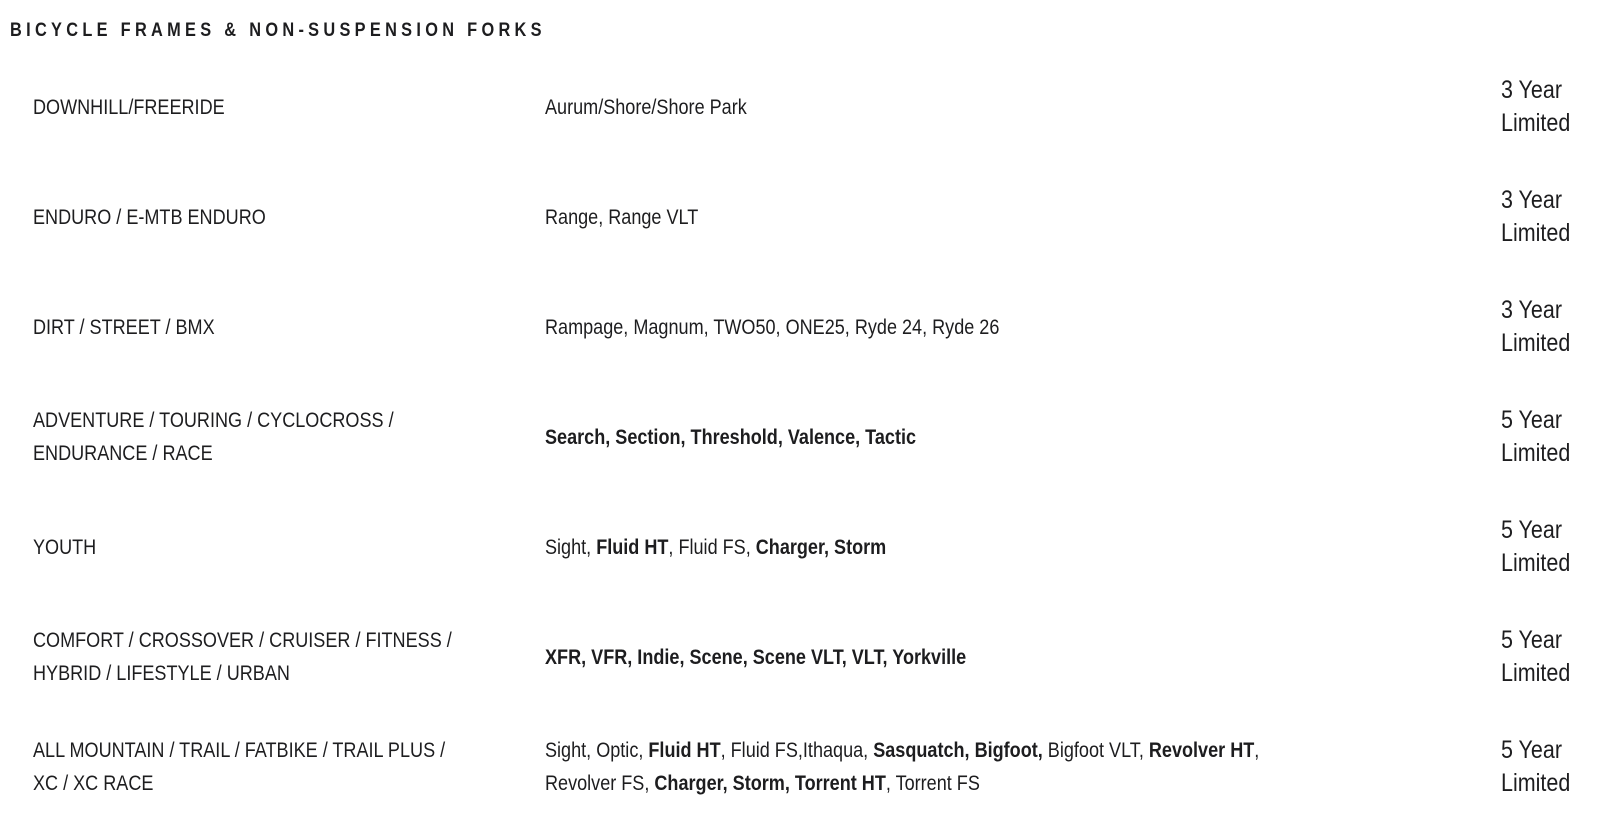 The image size is (1600, 820). What do you see at coordinates (958, 750) in the screenshot?
I see `model-name-bold: Sasquatch, Bigfoot,` at bounding box center [958, 750].